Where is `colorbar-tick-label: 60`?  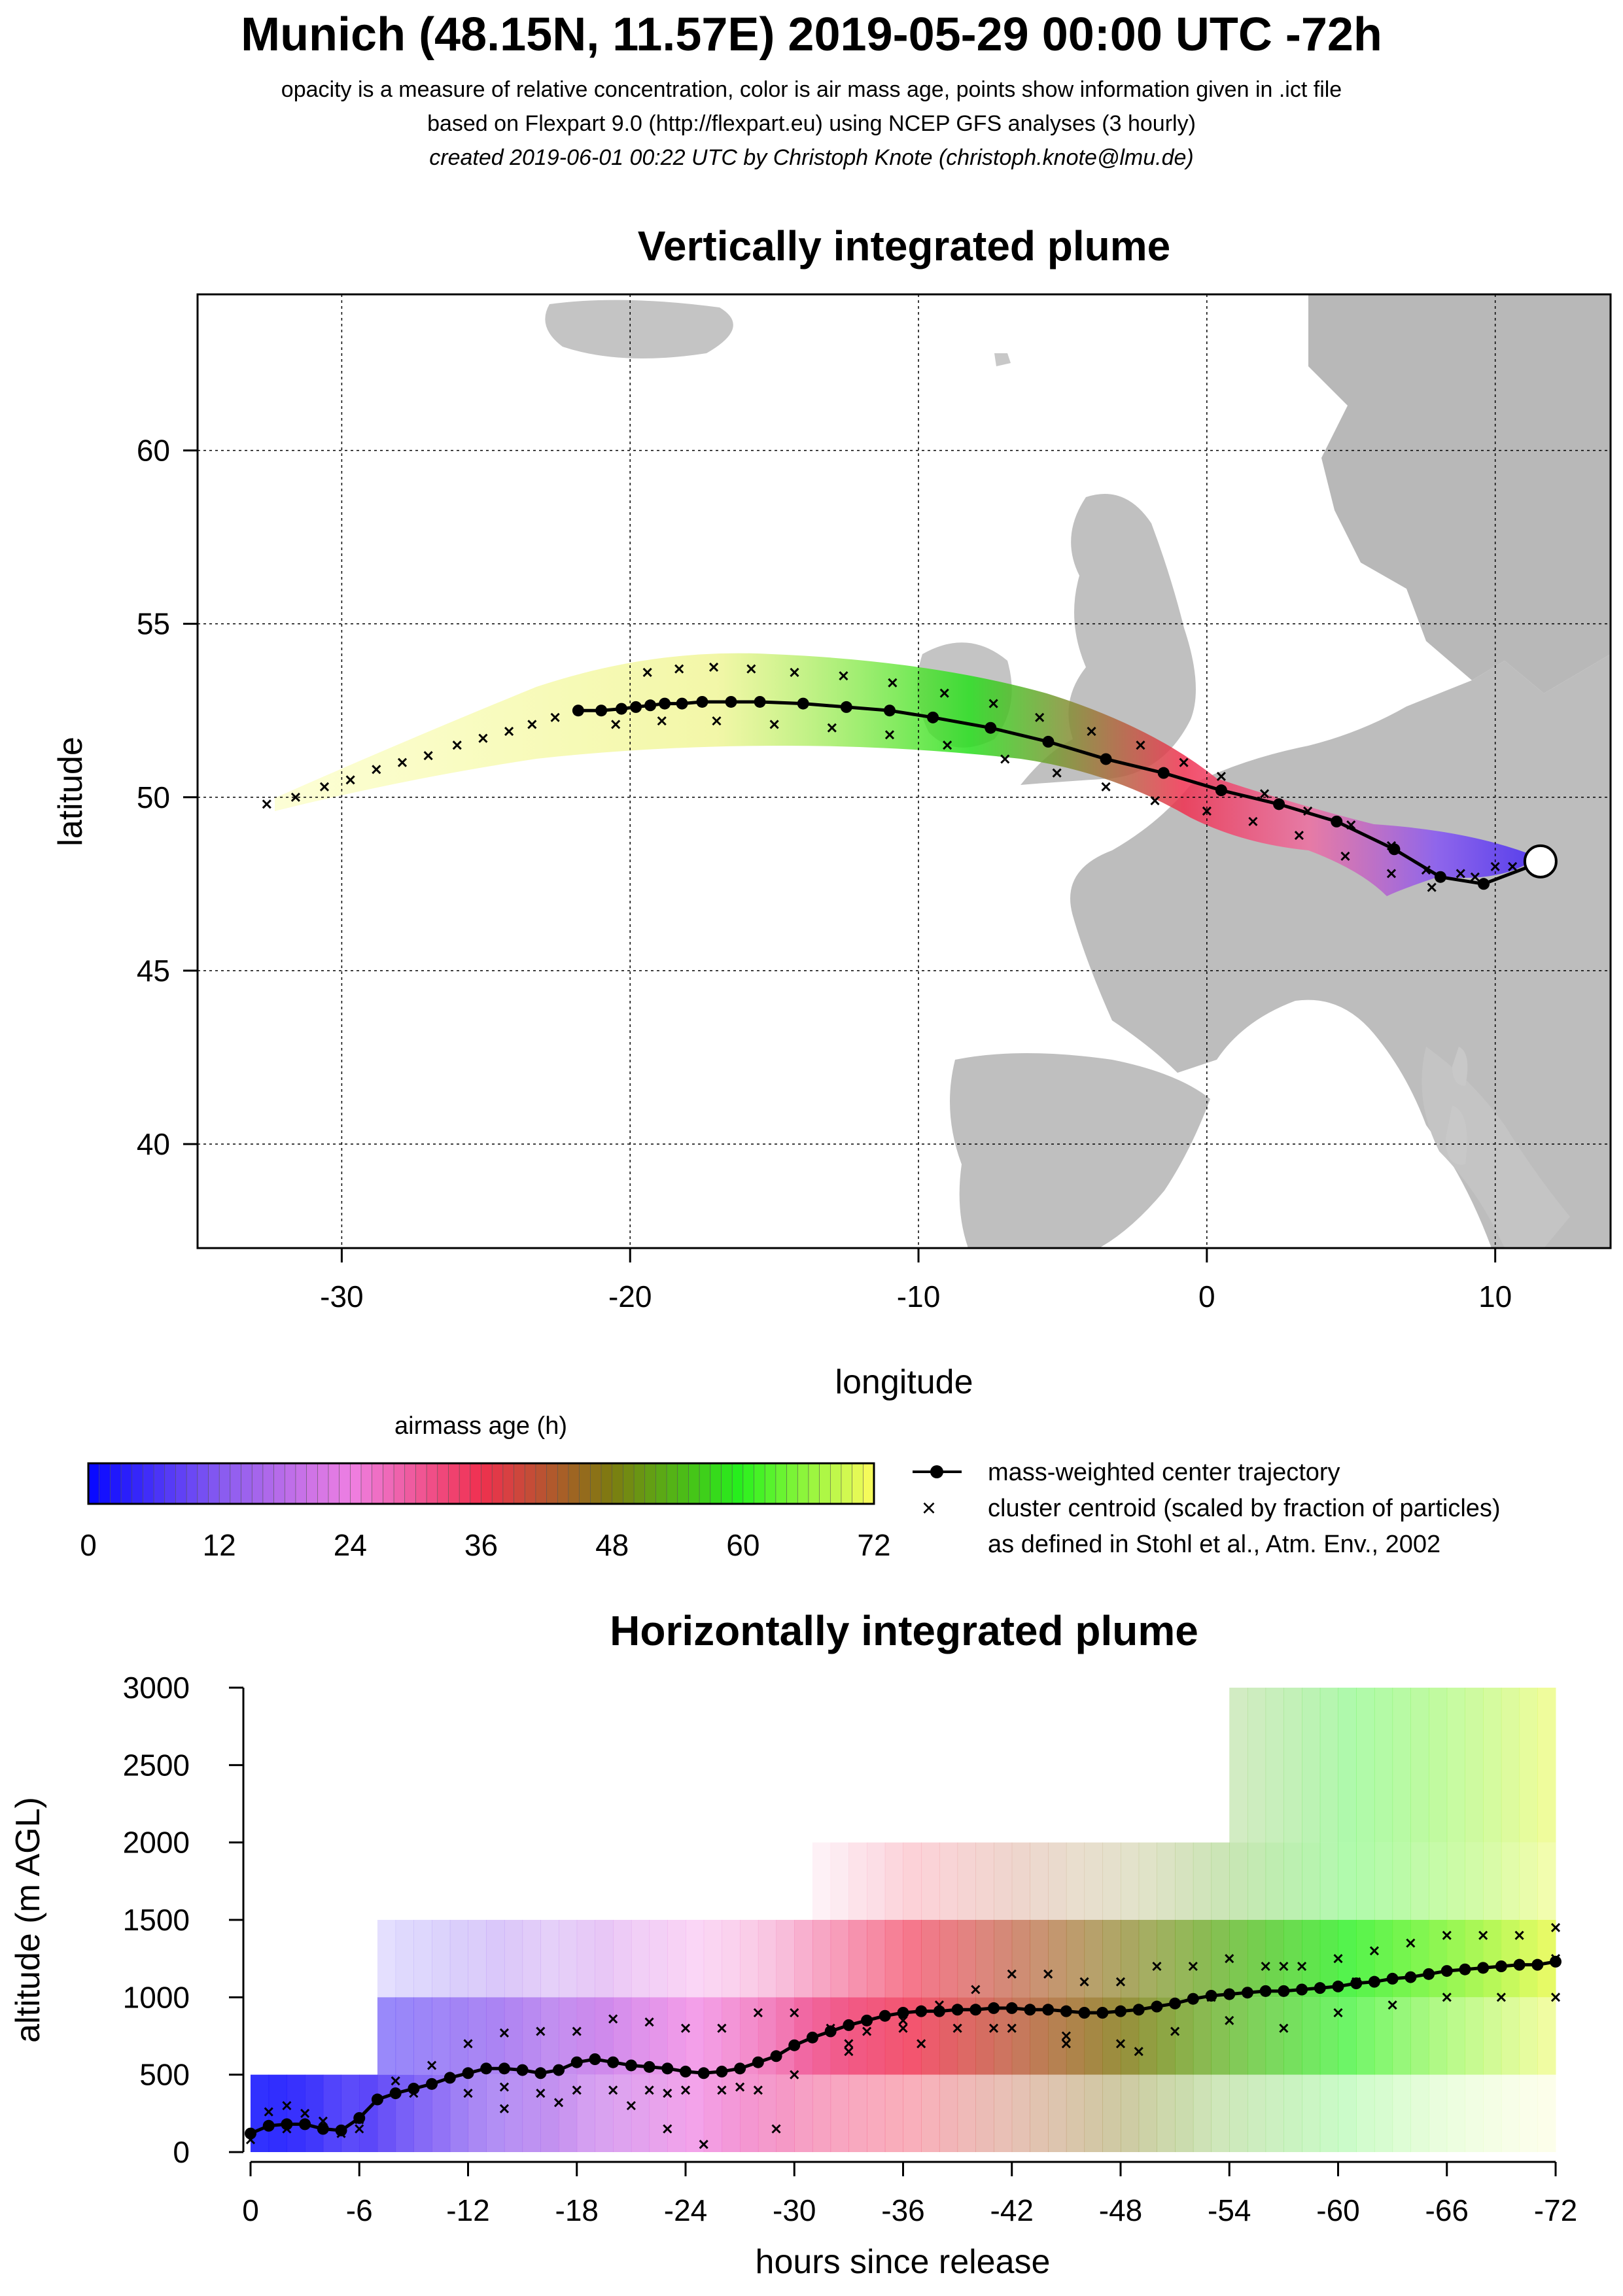
colorbar-tick-label: 60 is located at coordinates (743, 1545).